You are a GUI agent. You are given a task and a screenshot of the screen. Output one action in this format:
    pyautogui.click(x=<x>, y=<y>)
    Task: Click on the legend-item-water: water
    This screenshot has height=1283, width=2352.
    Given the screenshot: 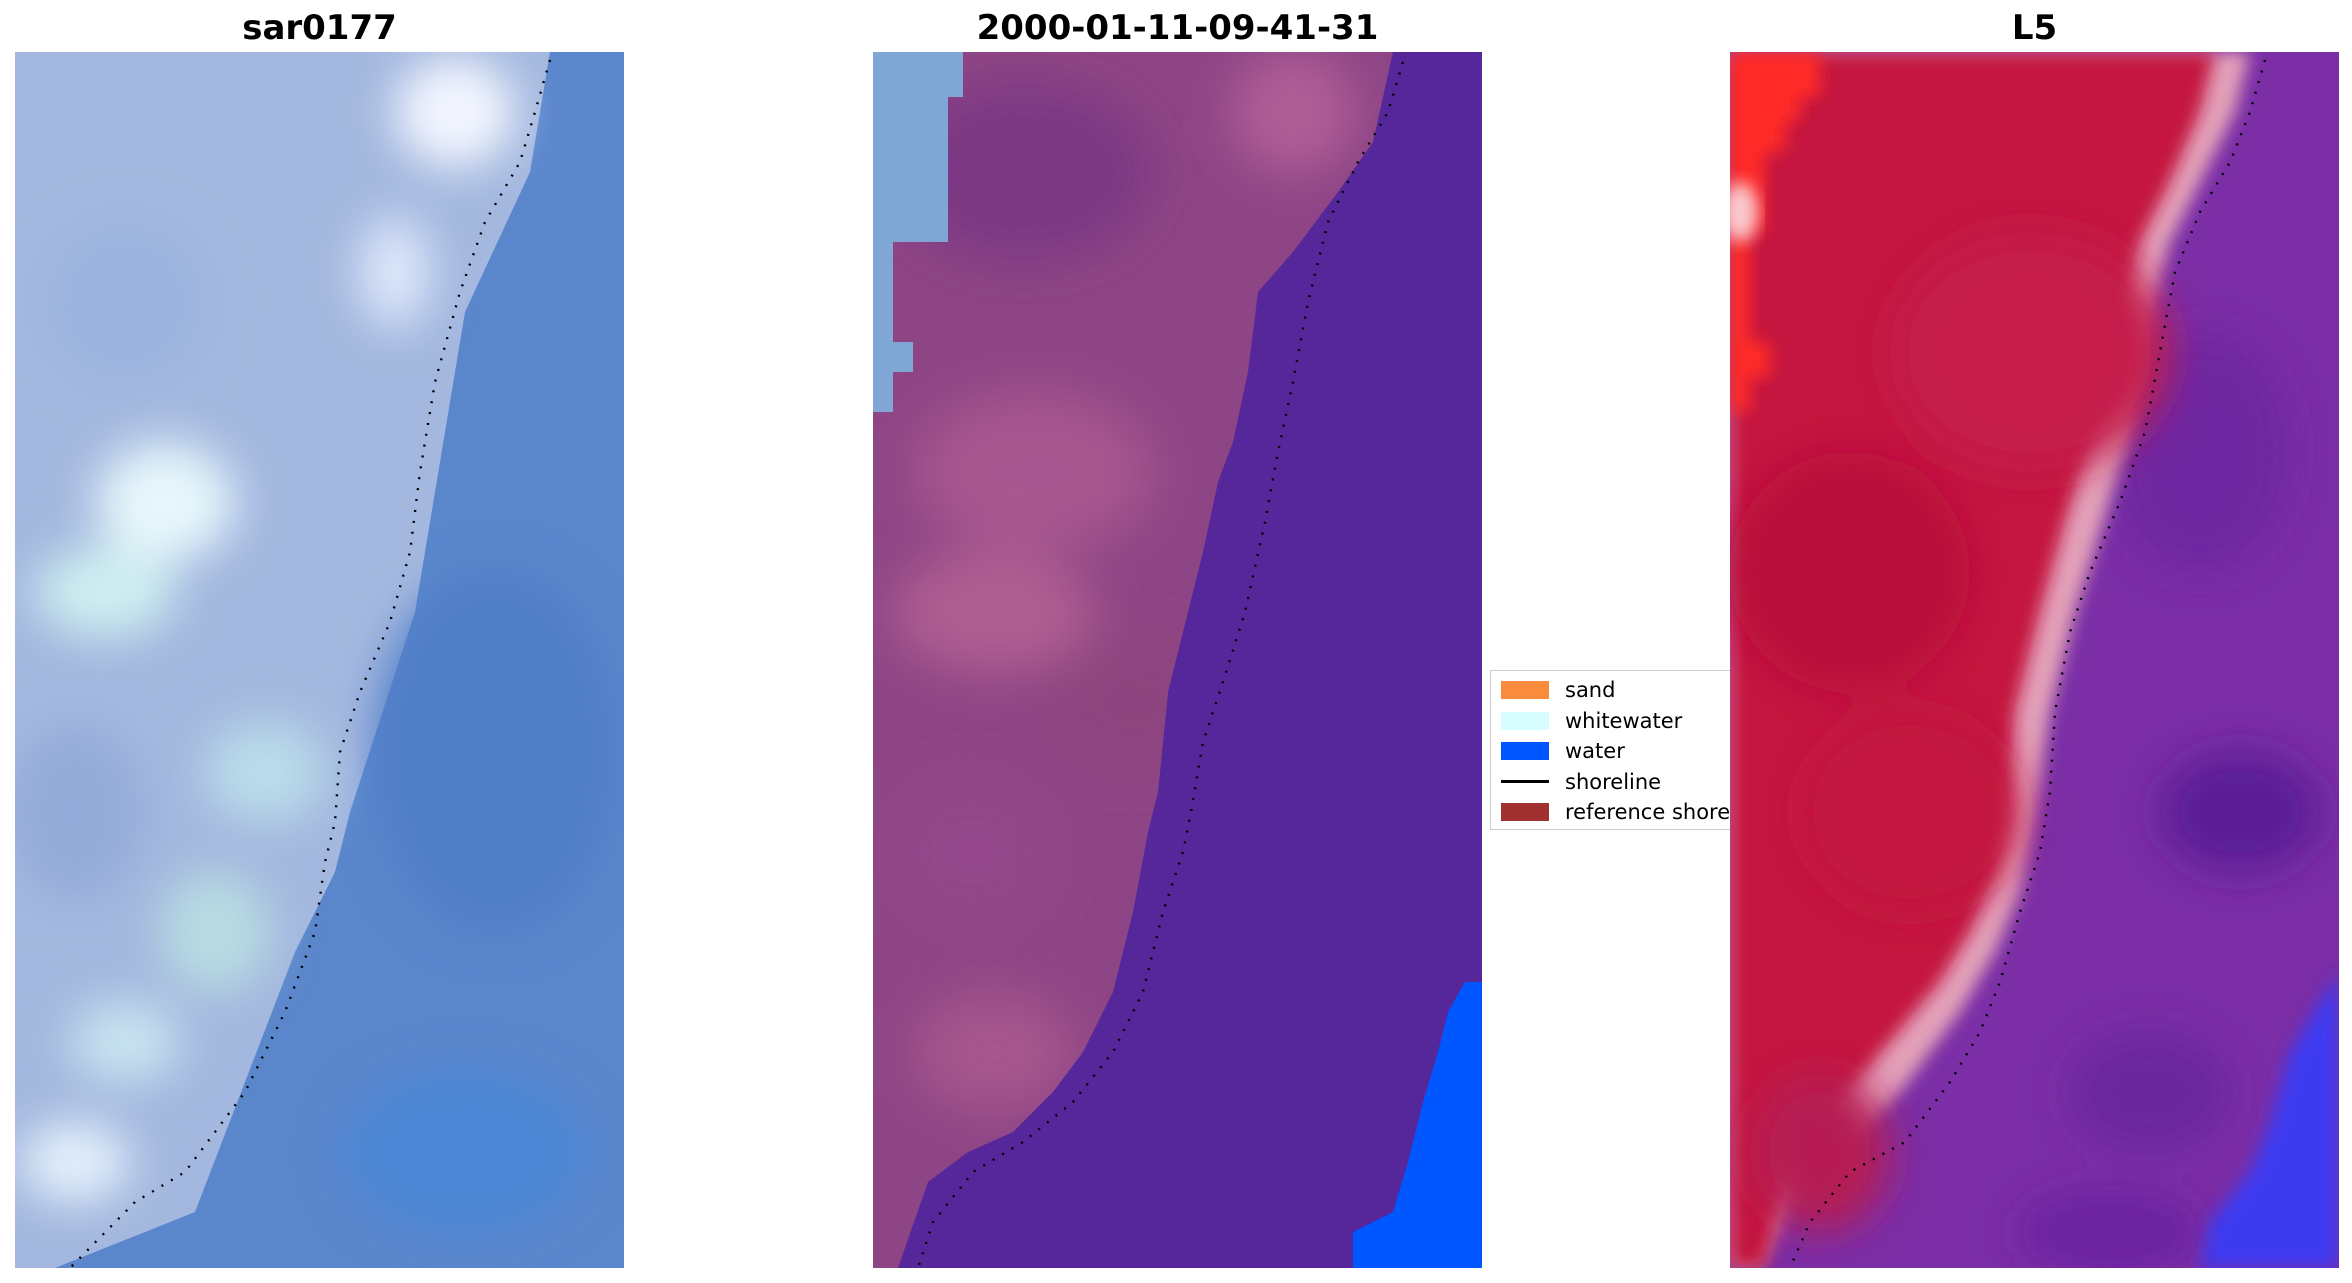 What is the action you would take?
    pyautogui.click(x=1615, y=751)
    